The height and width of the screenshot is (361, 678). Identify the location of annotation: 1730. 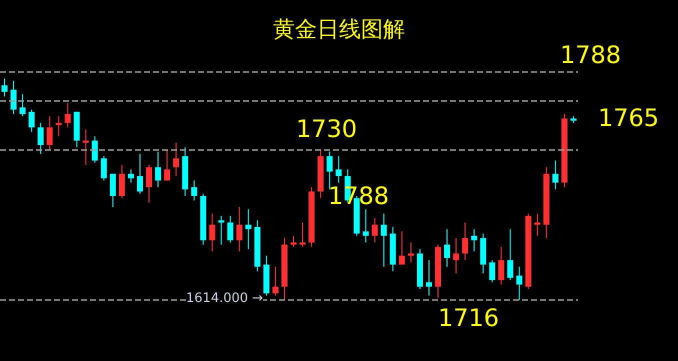
(327, 129).